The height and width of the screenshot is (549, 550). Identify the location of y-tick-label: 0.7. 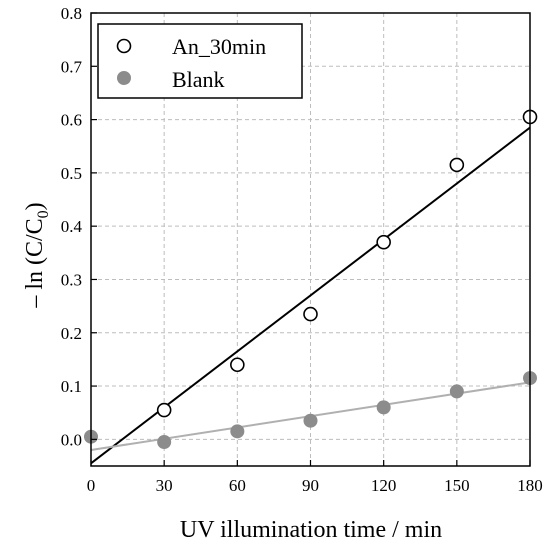
(72, 66).